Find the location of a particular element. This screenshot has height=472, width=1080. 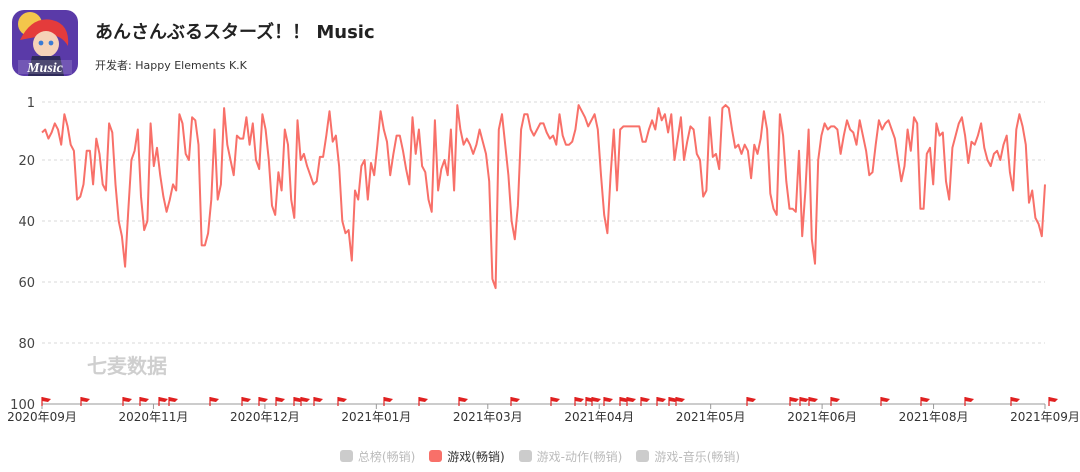

legend-item-games-music: 游戏-音乐(畅销) is located at coordinates (688, 456).